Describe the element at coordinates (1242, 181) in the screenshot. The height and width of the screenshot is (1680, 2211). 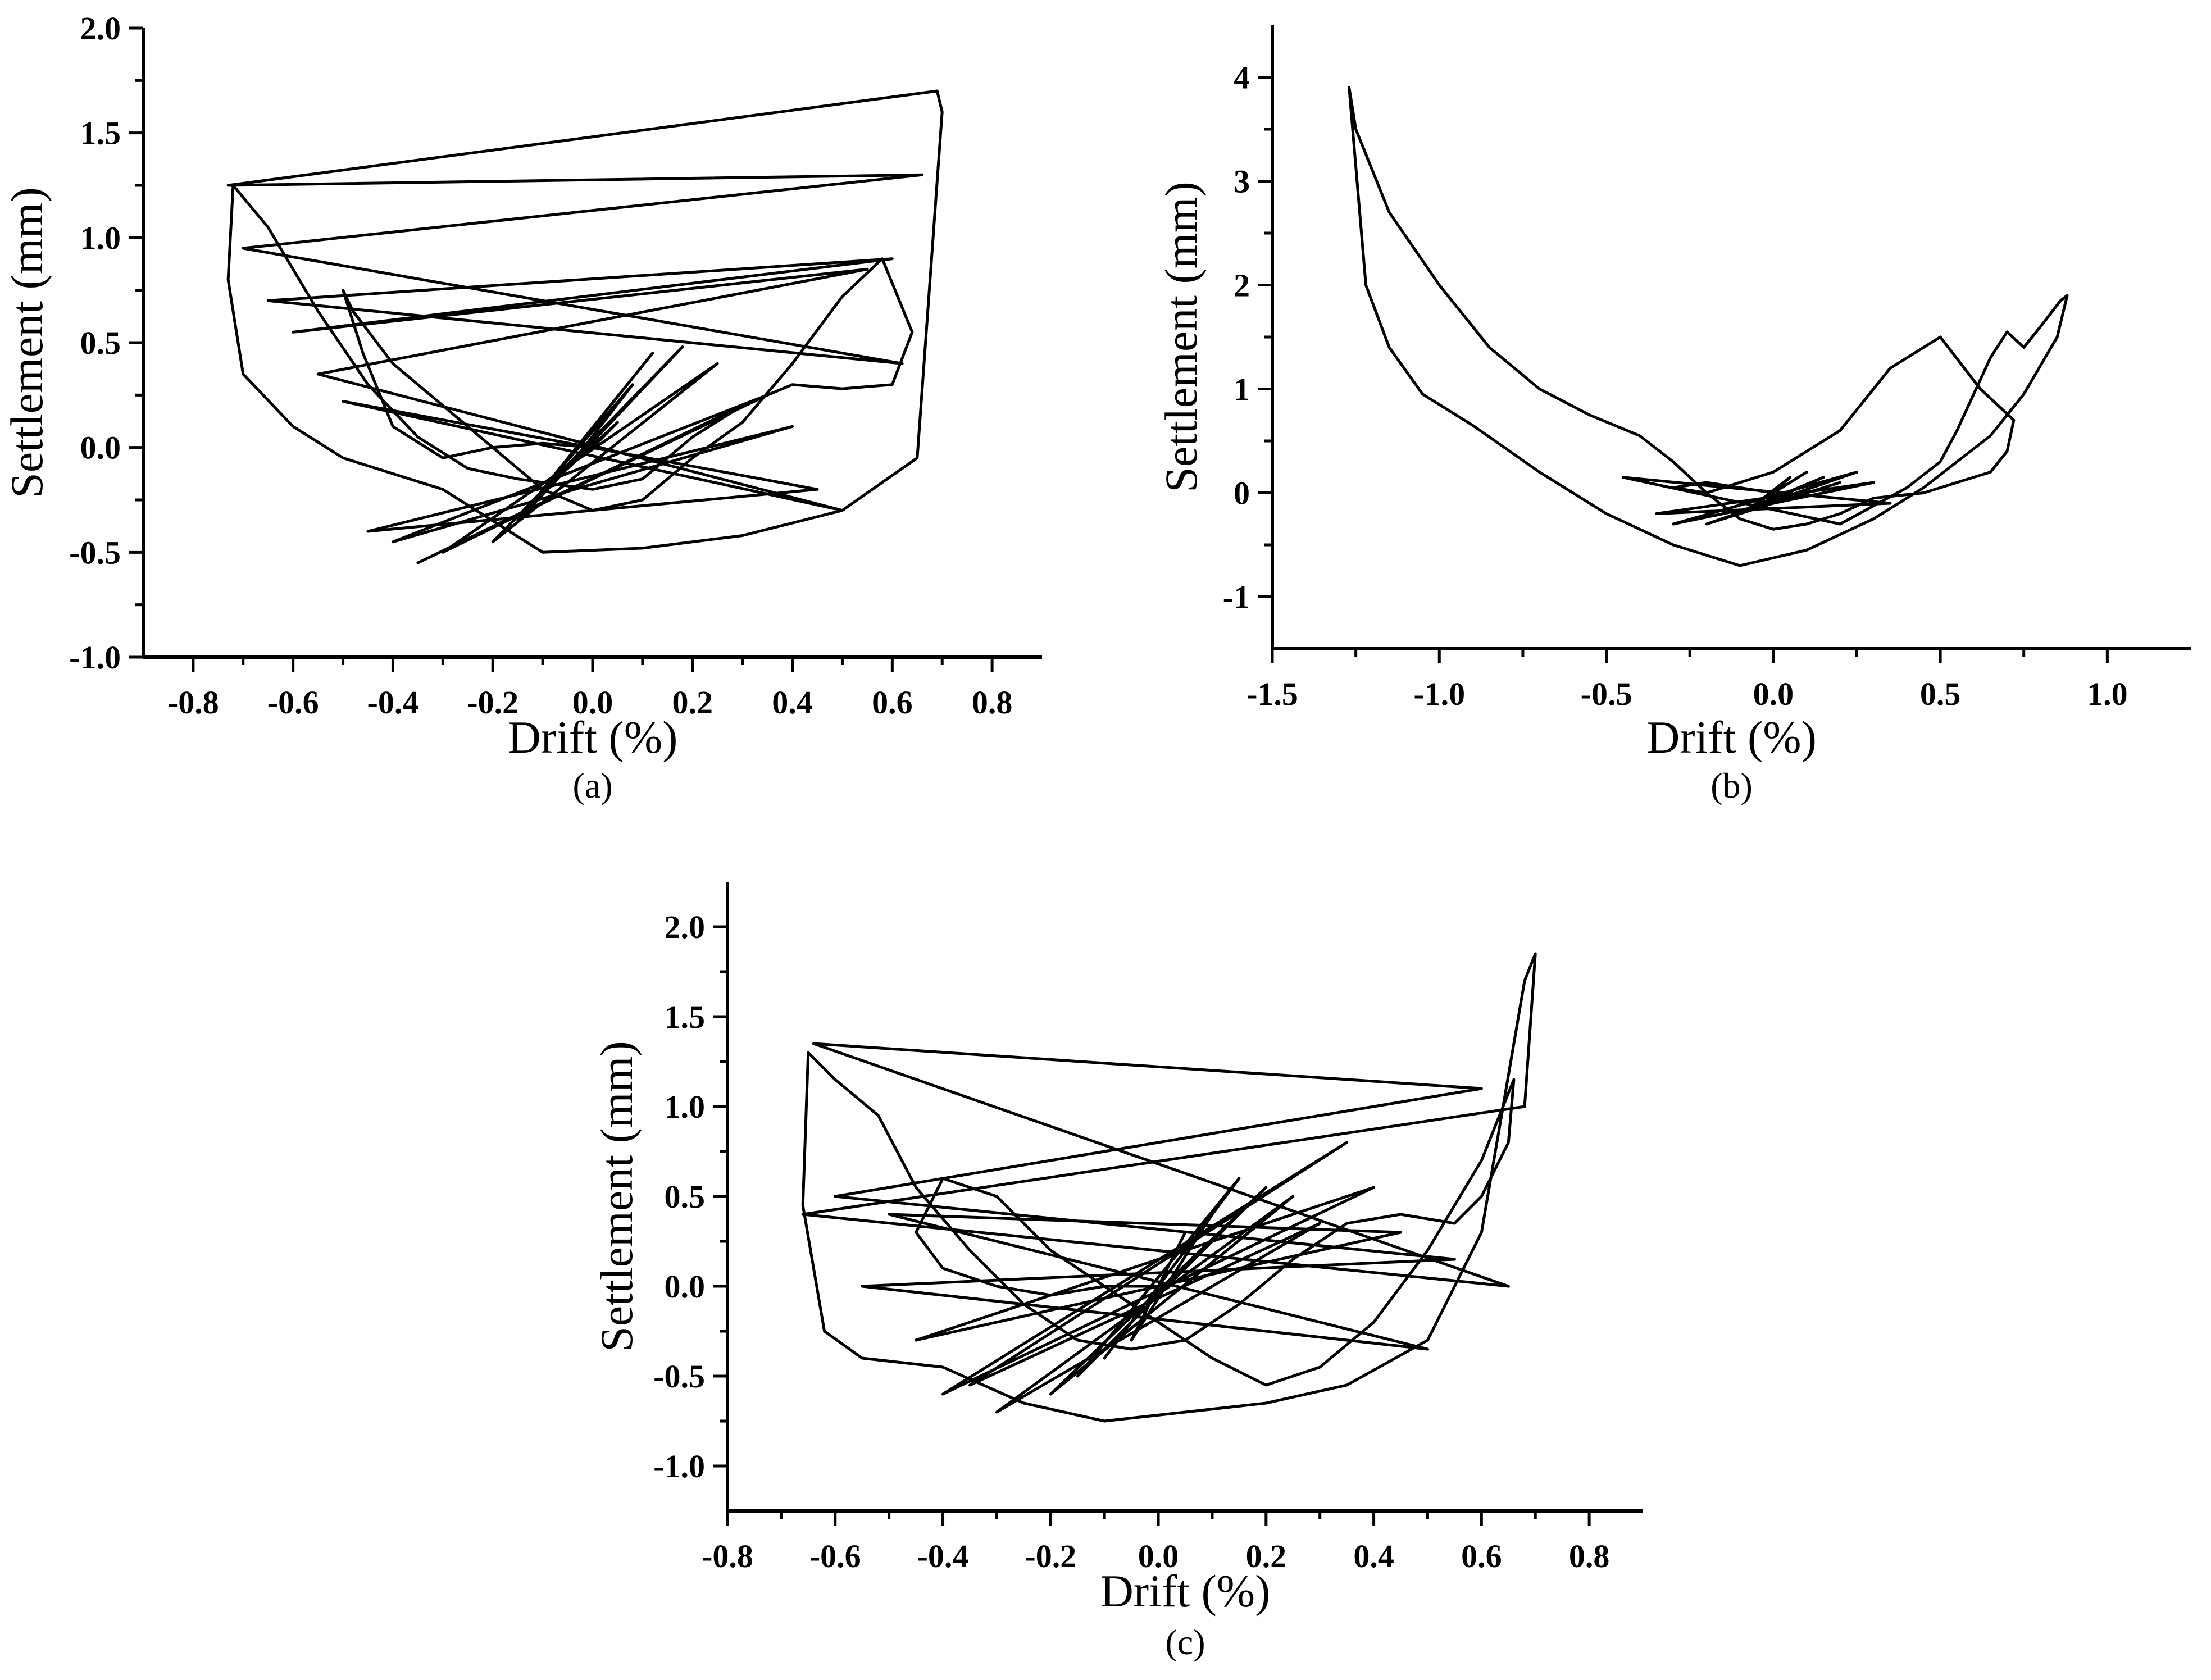
I see `y-tick-label: 3` at that location.